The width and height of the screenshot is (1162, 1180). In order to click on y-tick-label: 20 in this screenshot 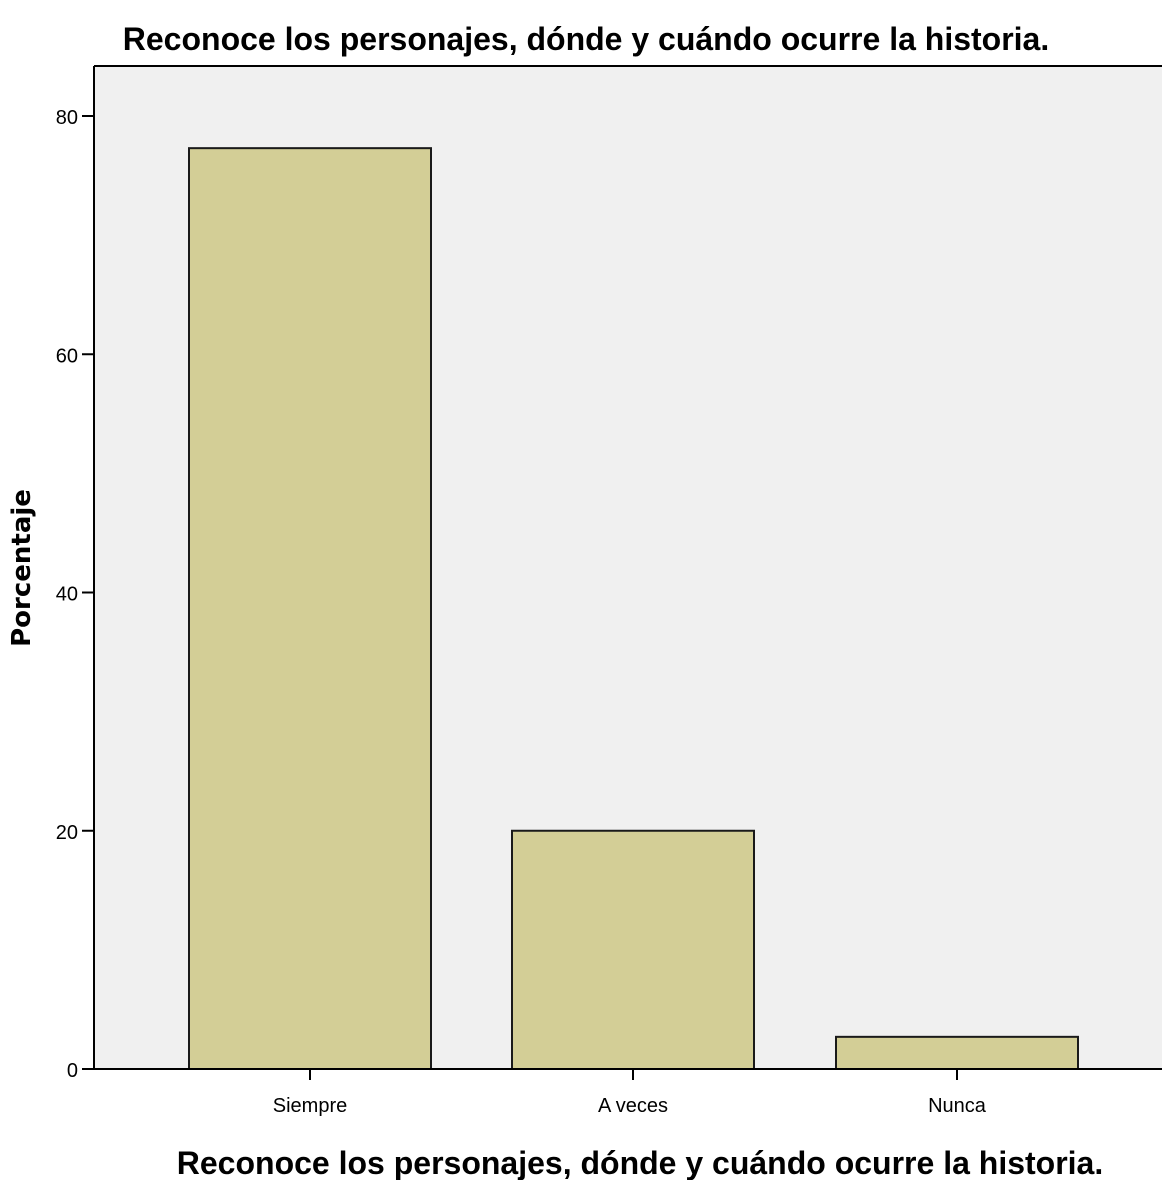, I will do `click(67, 833)`.